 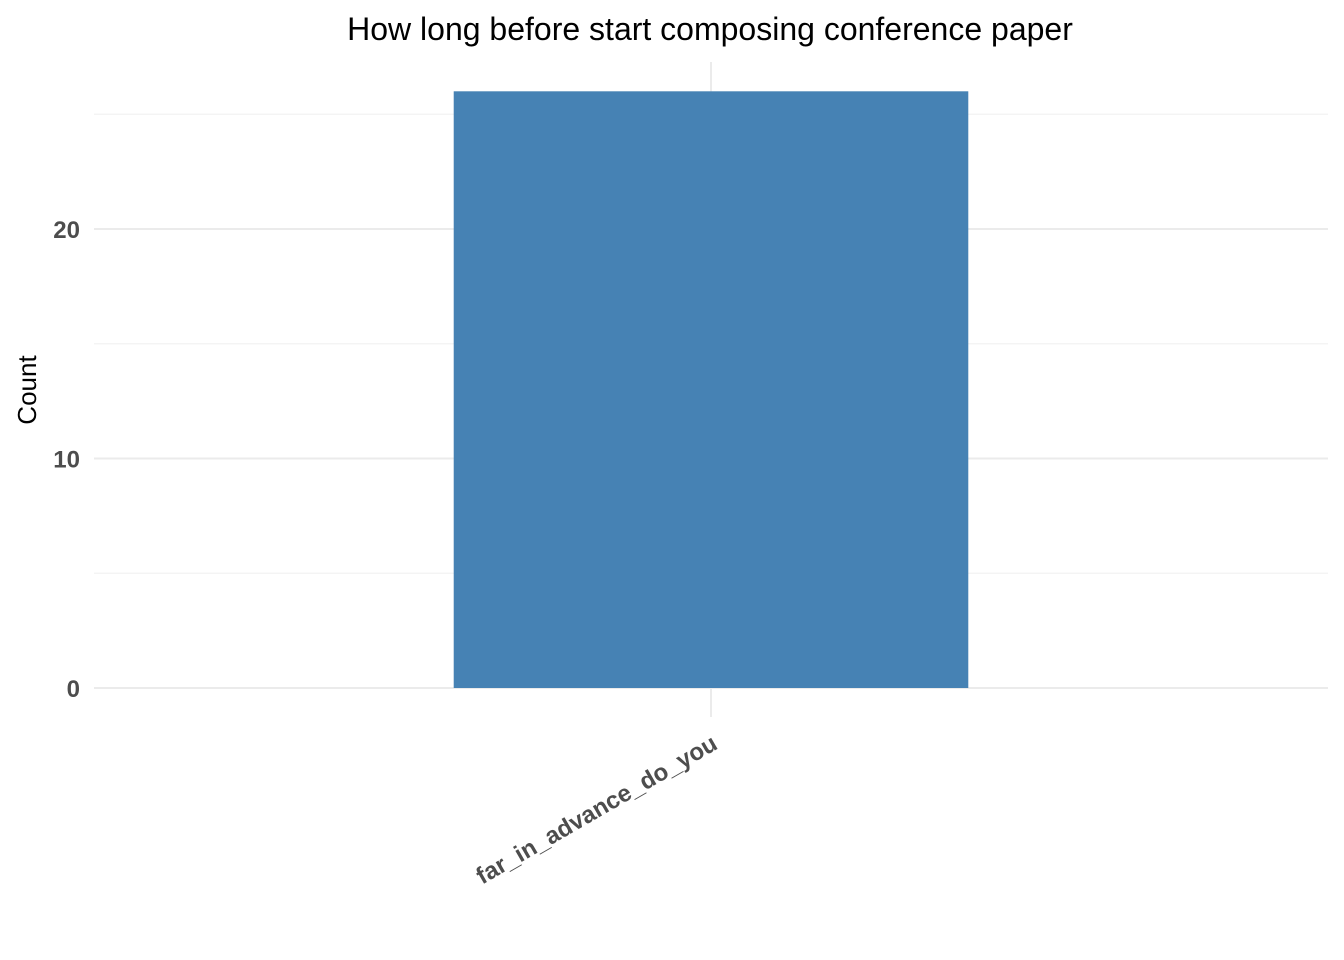 What do you see at coordinates (66, 230) in the screenshot?
I see `y-tick-label: 20` at bounding box center [66, 230].